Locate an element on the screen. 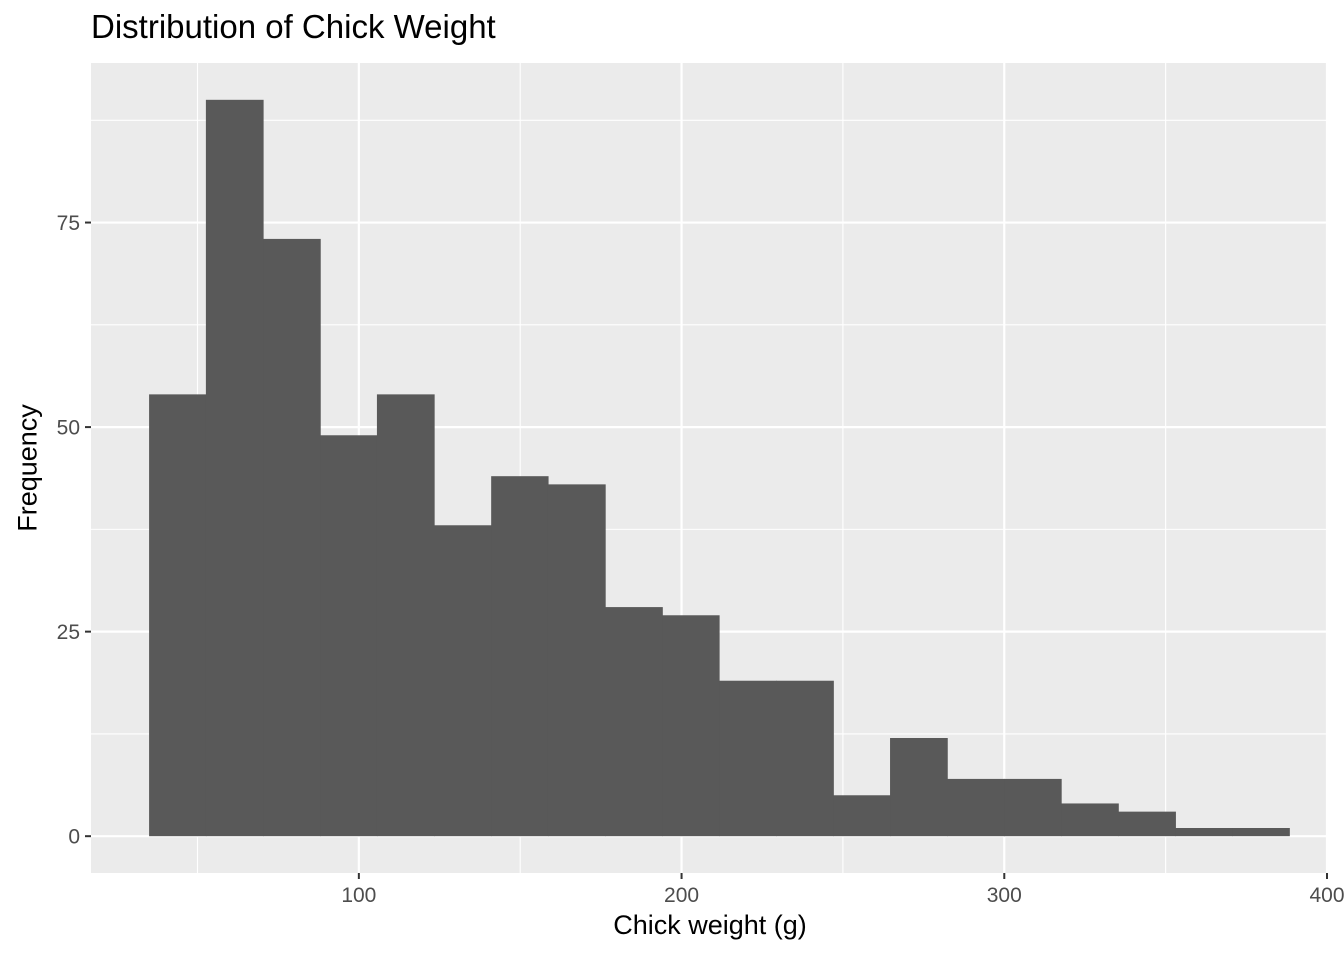 This screenshot has width=1344, height=960. y-tick-label: 50 is located at coordinates (68, 428).